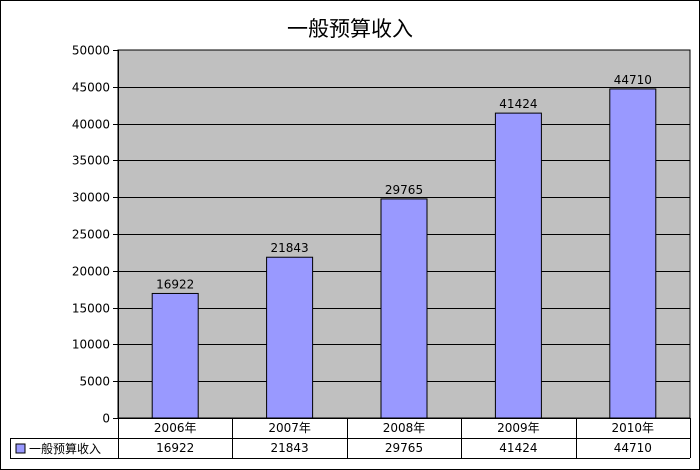 This screenshot has width=700, height=470. I want to click on y-tick-label: 35000, so click(91, 161).